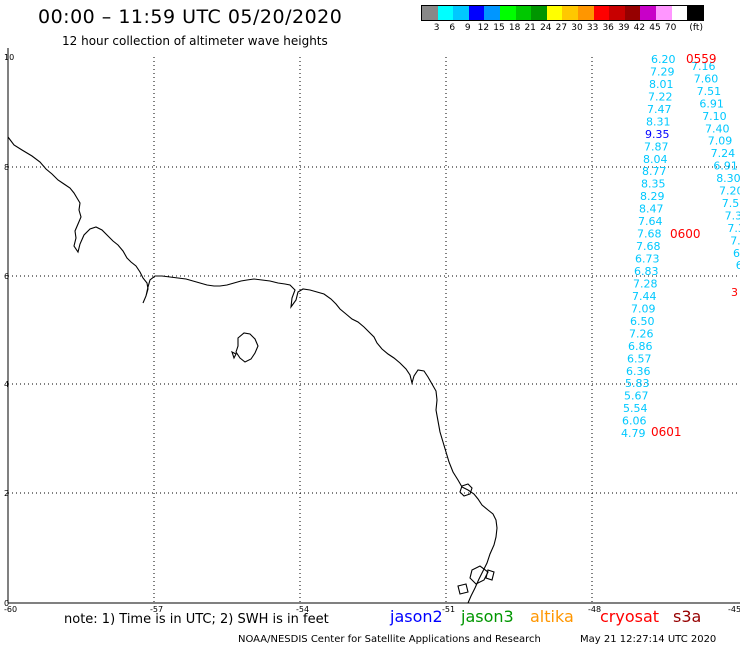 The height and width of the screenshot is (650, 740). Describe the element at coordinates (247, 347) in the screenshot. I see `island` at that location.